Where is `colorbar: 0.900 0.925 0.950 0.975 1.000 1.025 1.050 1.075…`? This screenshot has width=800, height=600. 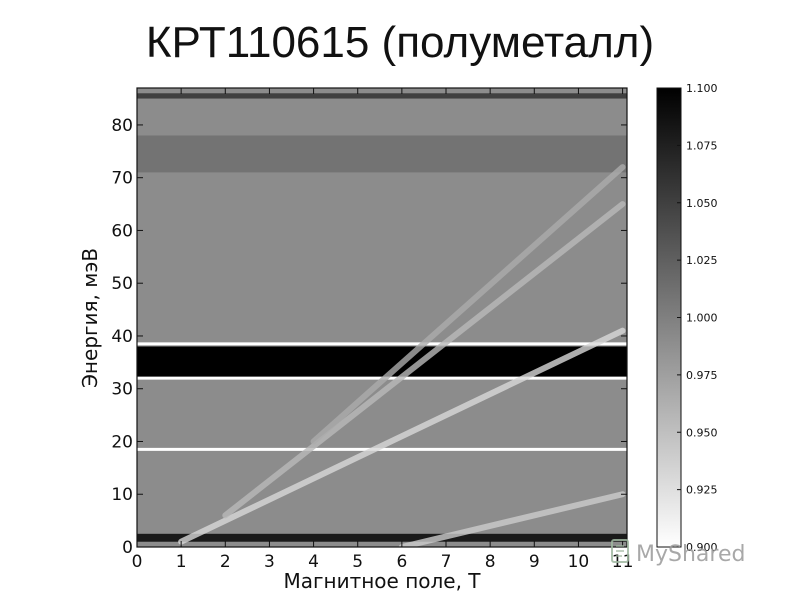
colorbar: 0.900 0.925 0.950 0.975 1.000 1.025 1.050 1.075… is located at coordinates (687, 318).